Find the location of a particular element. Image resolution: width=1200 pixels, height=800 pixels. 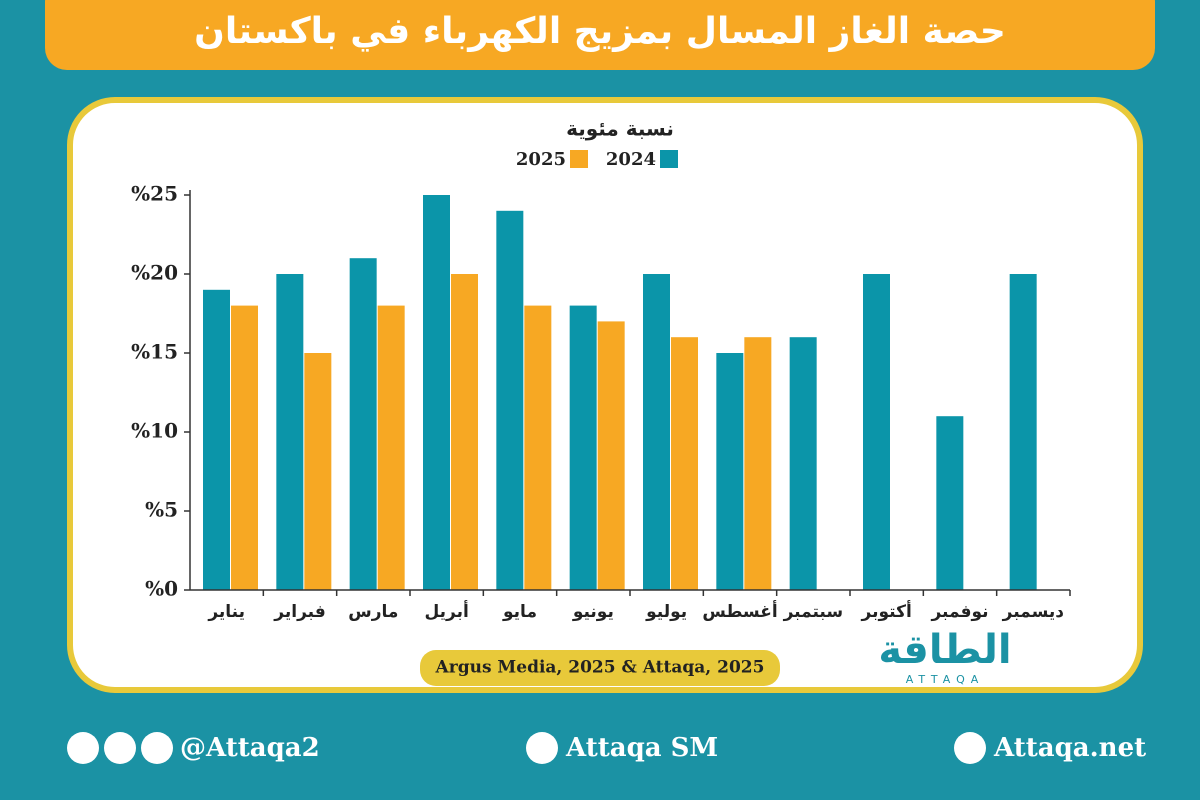

logo-arabic: الطاقة is located at coordinates (944, 650).